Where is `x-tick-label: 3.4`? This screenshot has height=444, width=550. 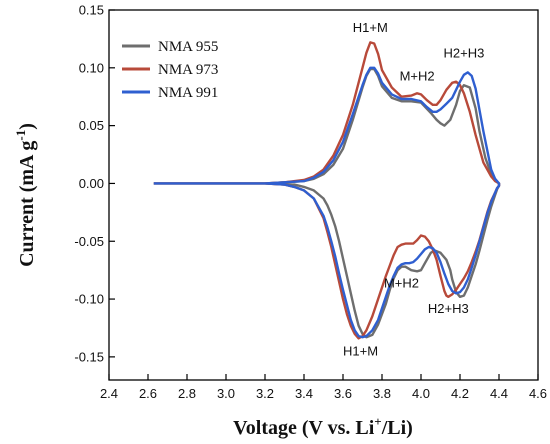
x-tick-label: 3.4 is located at coordinates (304, 393).